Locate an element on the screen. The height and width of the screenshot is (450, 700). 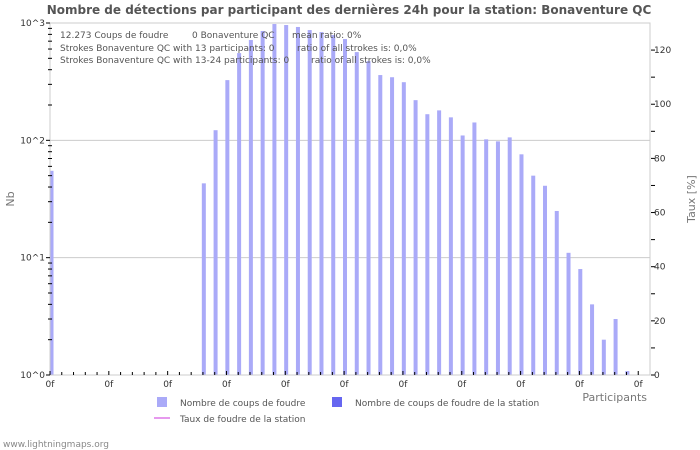
legend-label-rate: Taux de foudre de la station is located at coordinates (242, 420).